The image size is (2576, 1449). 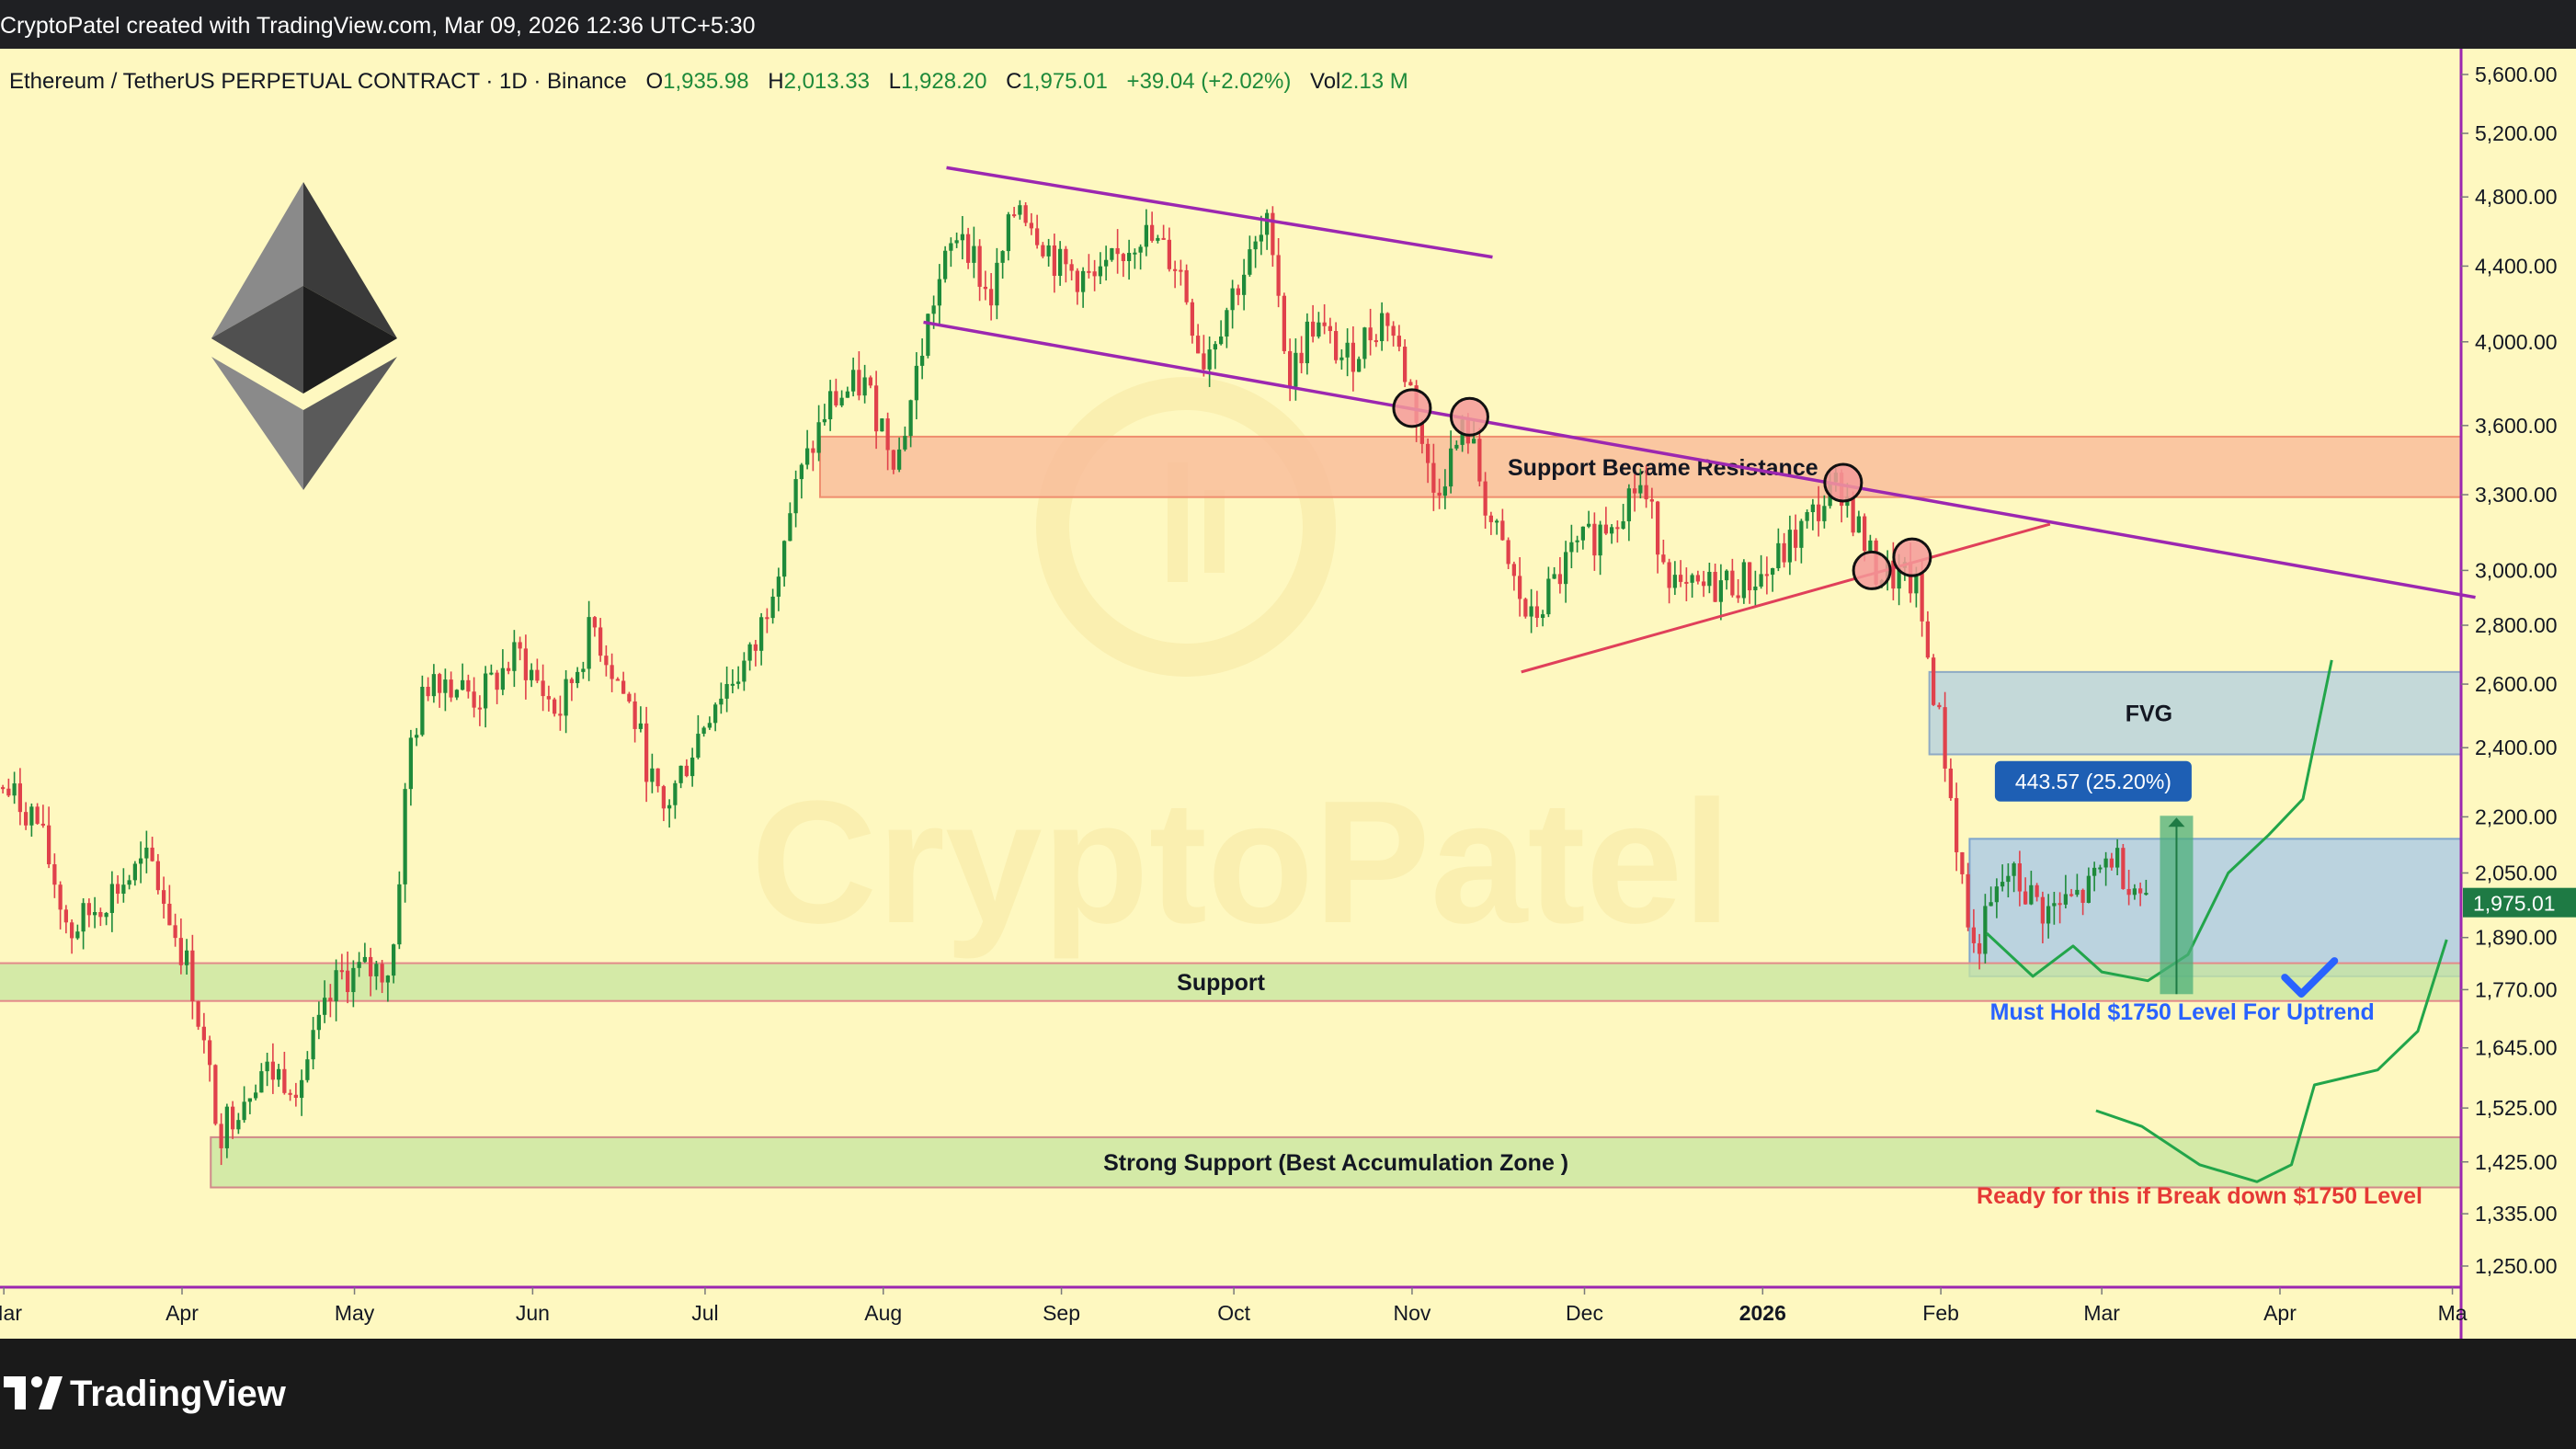 I want to click on price-tick-label: 1,525.00, so click(x=2516, y=1108).